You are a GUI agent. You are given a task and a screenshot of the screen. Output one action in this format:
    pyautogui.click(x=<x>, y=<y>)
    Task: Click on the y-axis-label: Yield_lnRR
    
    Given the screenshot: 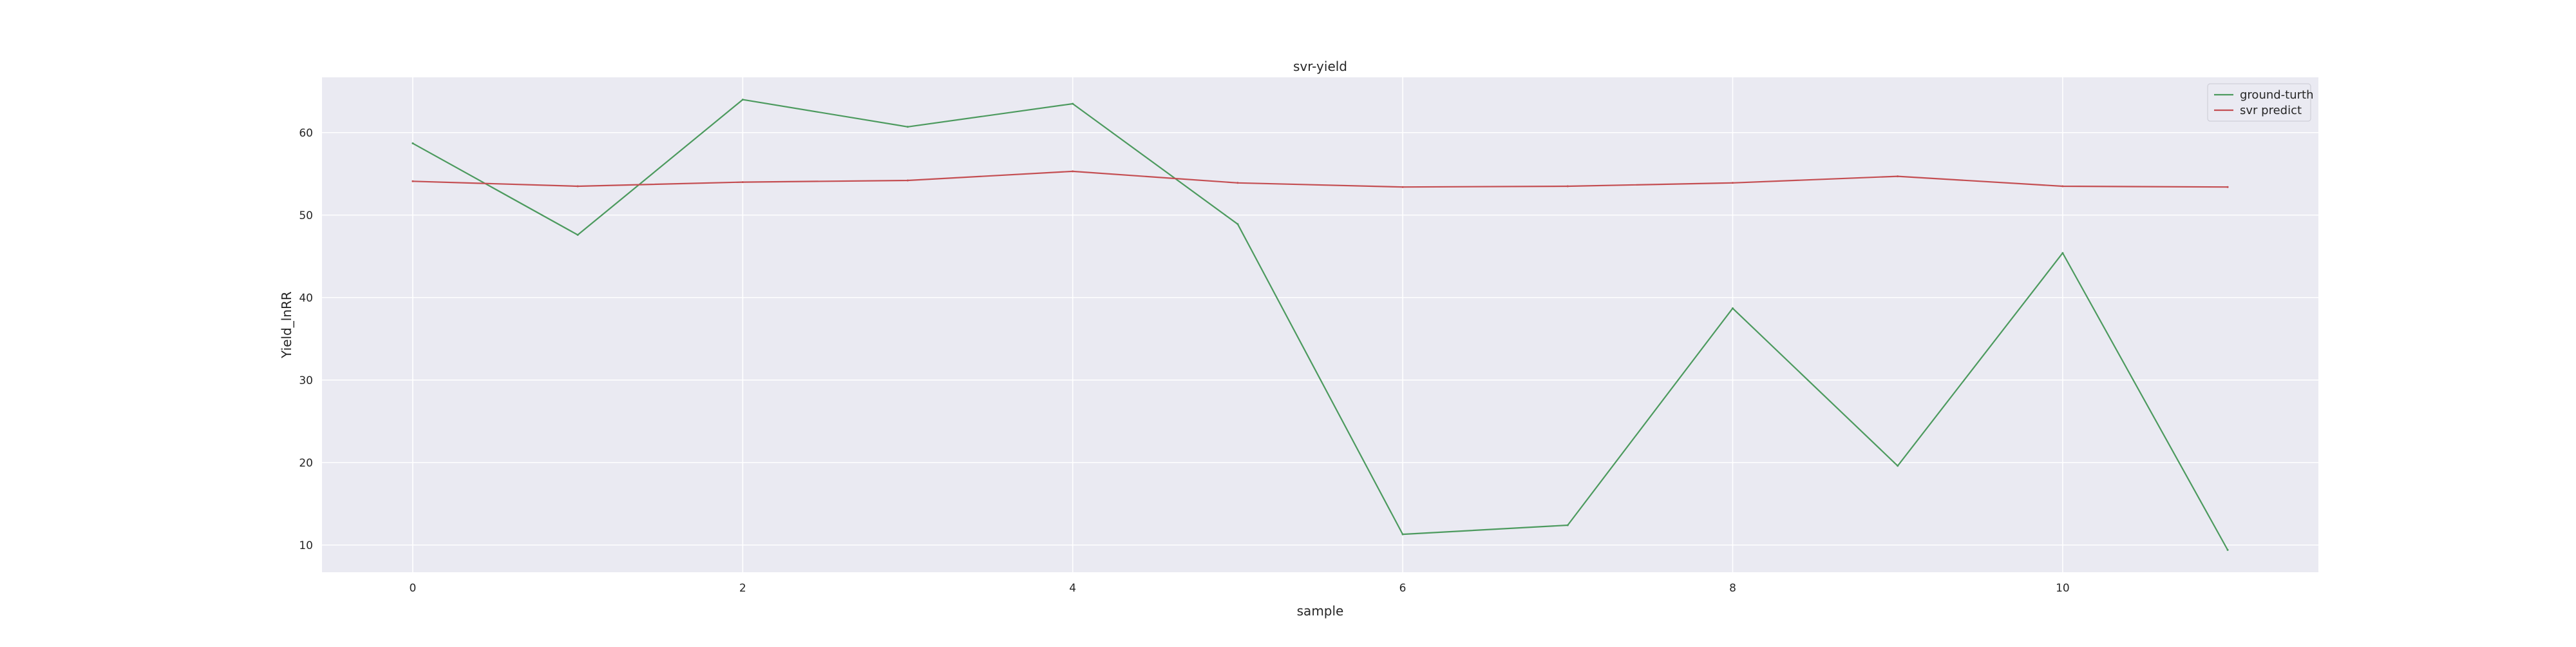 What is the action you would take?
    pyautogui.click(x=286, y=325)
    